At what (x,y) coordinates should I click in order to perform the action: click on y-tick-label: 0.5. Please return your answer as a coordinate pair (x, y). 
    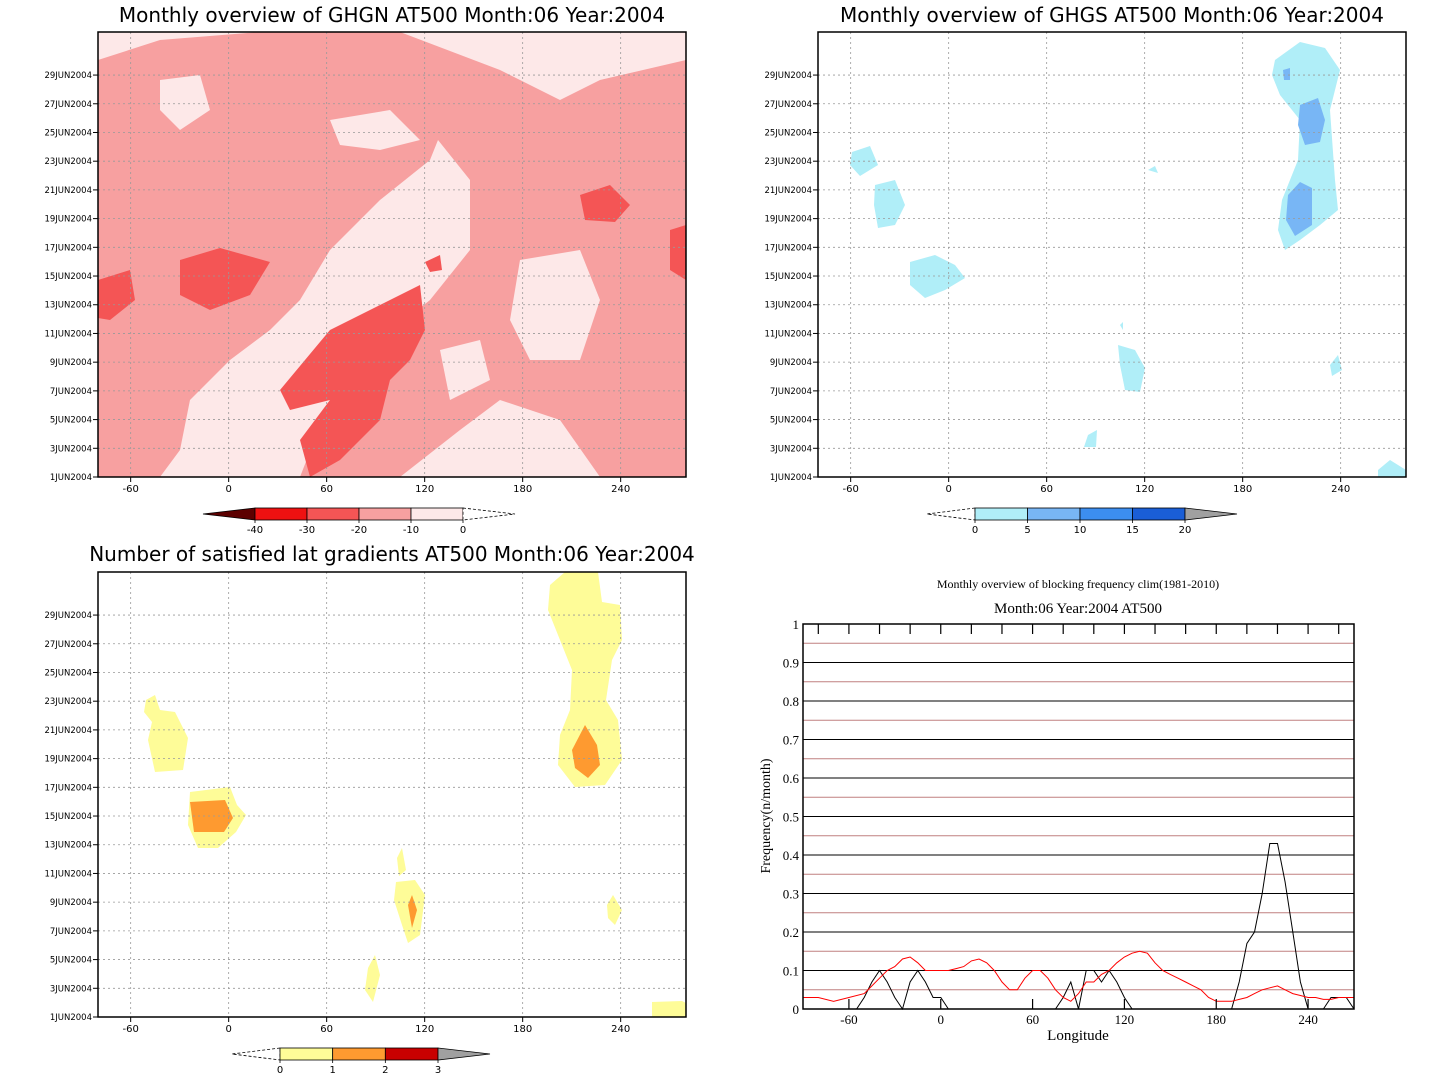
    Looking at the image, I should click on (791, 817).